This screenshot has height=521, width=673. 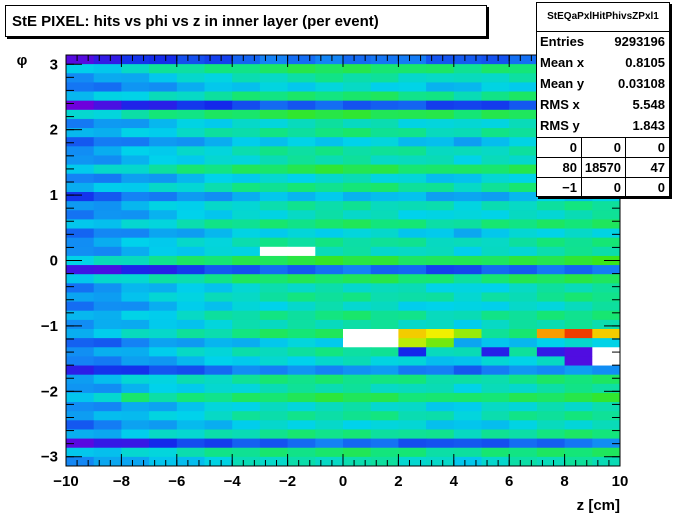 What do you see at coordinates (343, 481) in the screenshot?
I see `x-tick-label: 0` at bounding box center [343, 481].